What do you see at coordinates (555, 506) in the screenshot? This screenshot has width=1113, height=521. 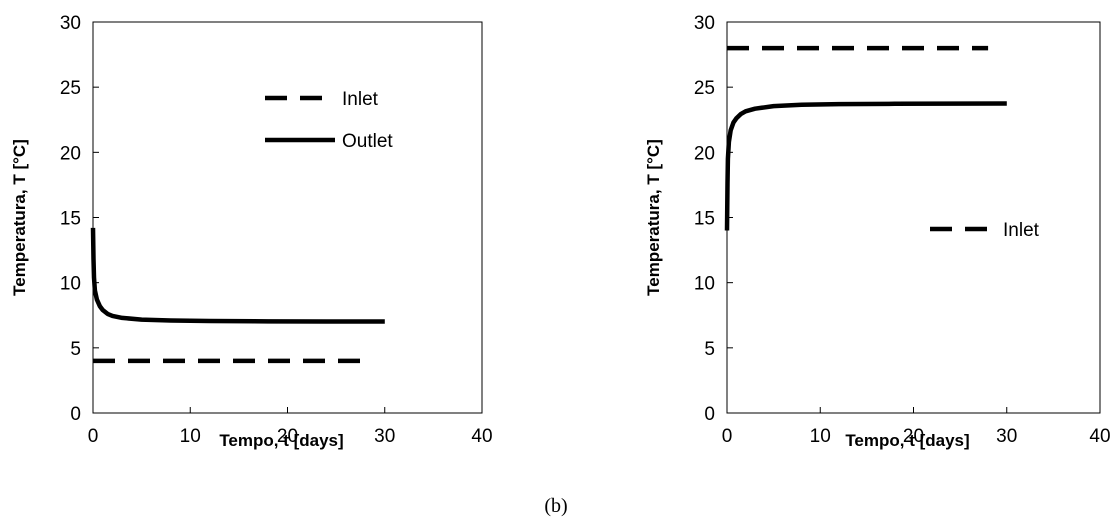 I see `figure-caption: (b)` at bounding box center [555, 506].